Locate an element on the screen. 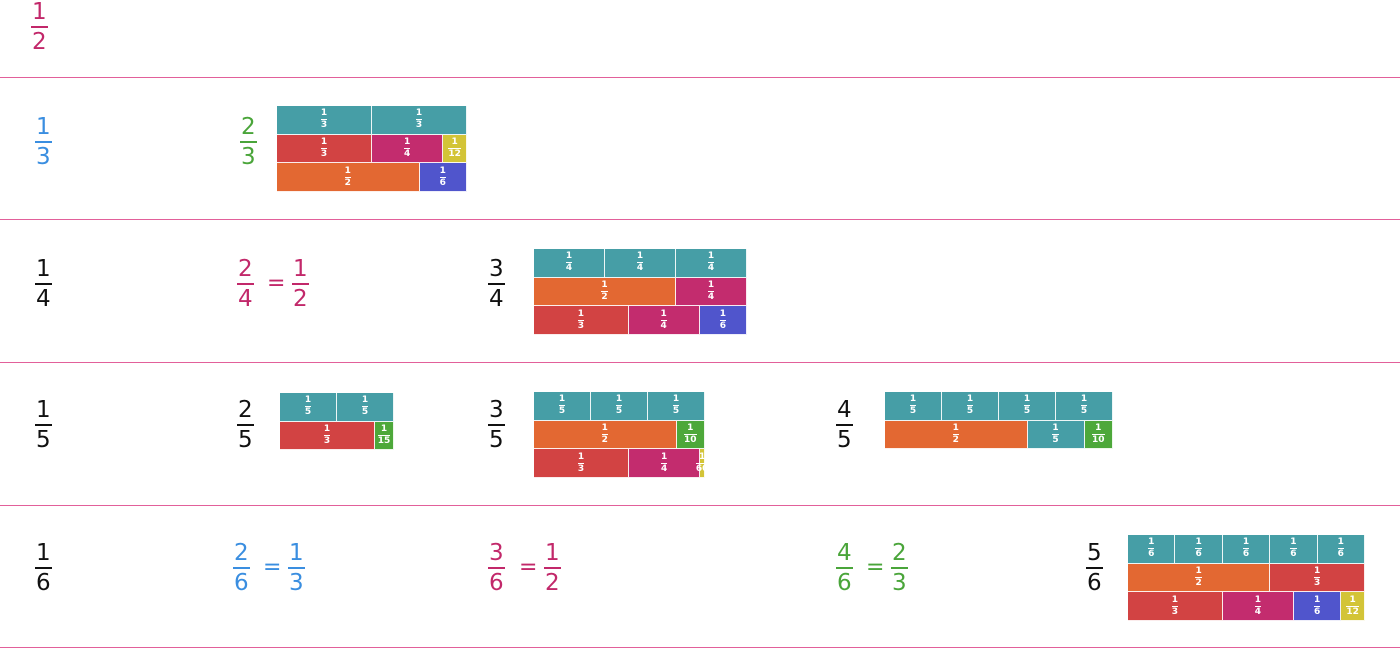 The width and height of the screenshot is (1400, 650). equals-sign: = is located at coordinates (276, 283).